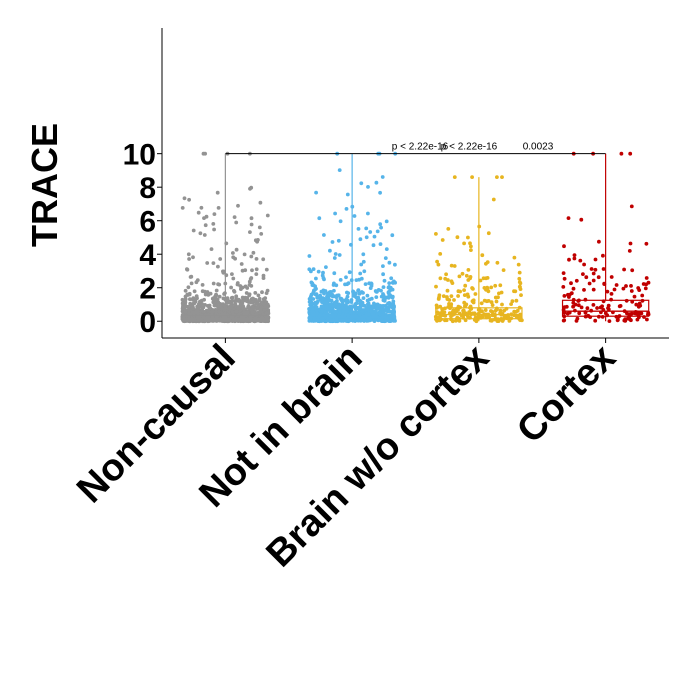 This screenshot has height=700, width=700. I want to click on x-tick-label: Brain w/o cortex, so click(377, 456).